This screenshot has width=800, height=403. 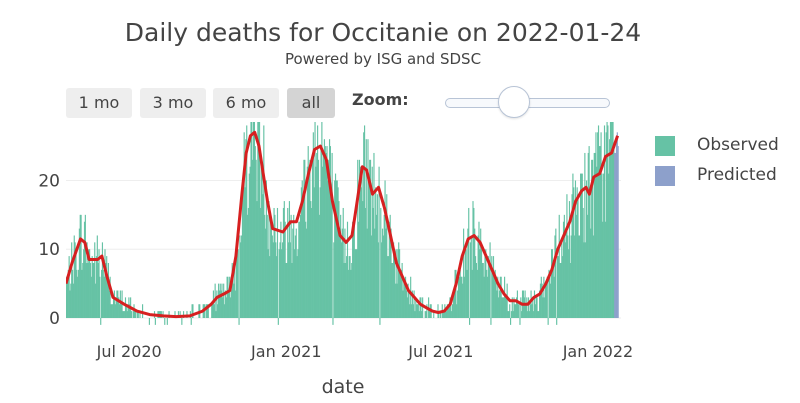 I want to click on chart-subtitle: Powered by ISG and SDSC, so click(x=383, y=59).